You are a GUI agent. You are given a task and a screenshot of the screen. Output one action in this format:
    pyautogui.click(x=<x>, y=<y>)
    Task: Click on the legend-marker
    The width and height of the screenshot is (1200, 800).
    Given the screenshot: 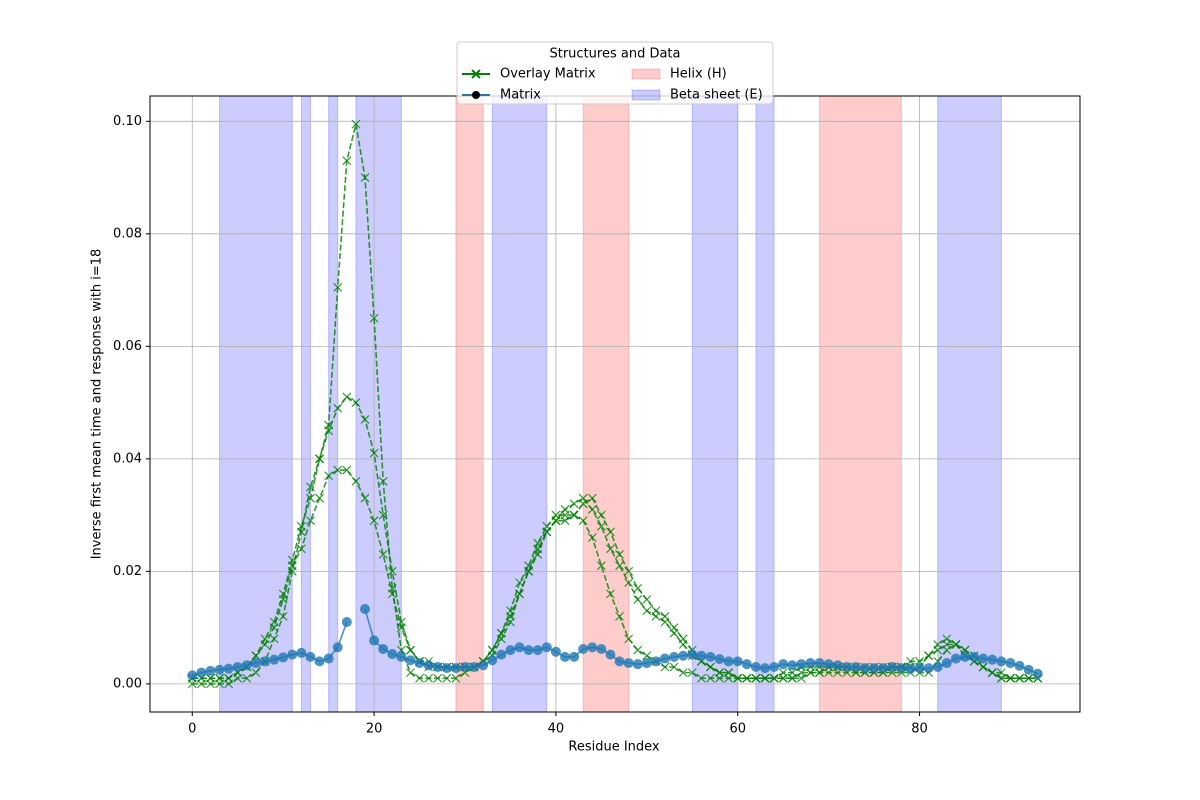 What is the action you would take?
    pyautogui.click(x=476, y=74)
    